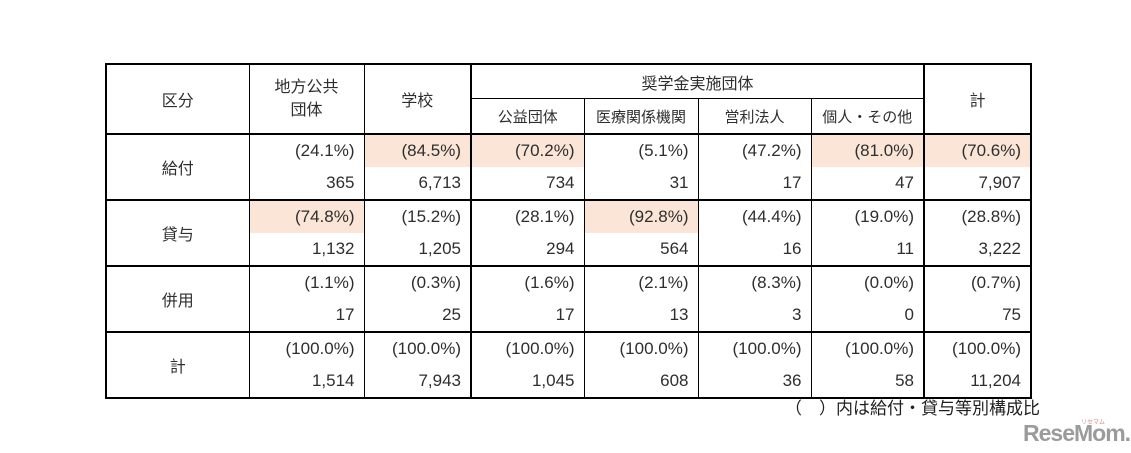 This screenshot has height=453, width=1131. I want to click on data-cell: (0.3%) 25, so click(417, 299).